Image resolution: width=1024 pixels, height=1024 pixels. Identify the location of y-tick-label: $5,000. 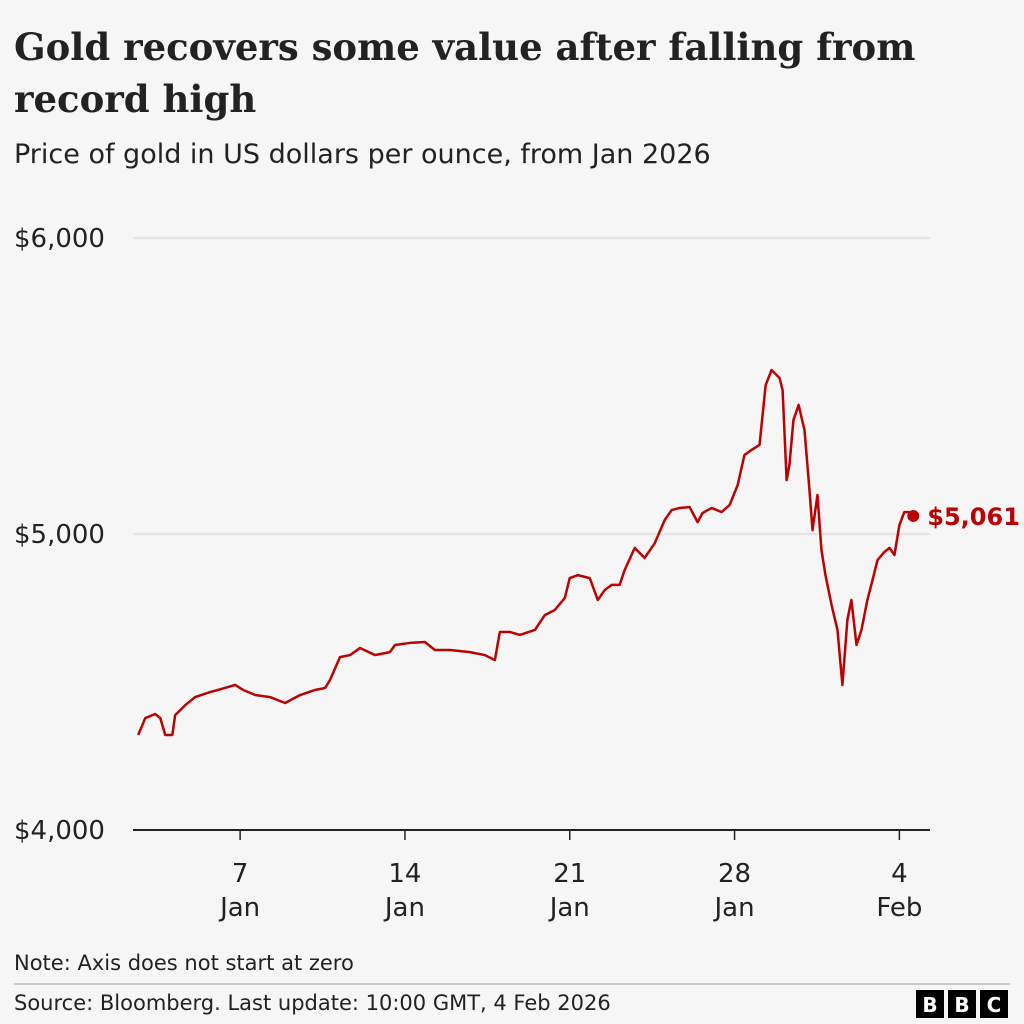
(59, 535).